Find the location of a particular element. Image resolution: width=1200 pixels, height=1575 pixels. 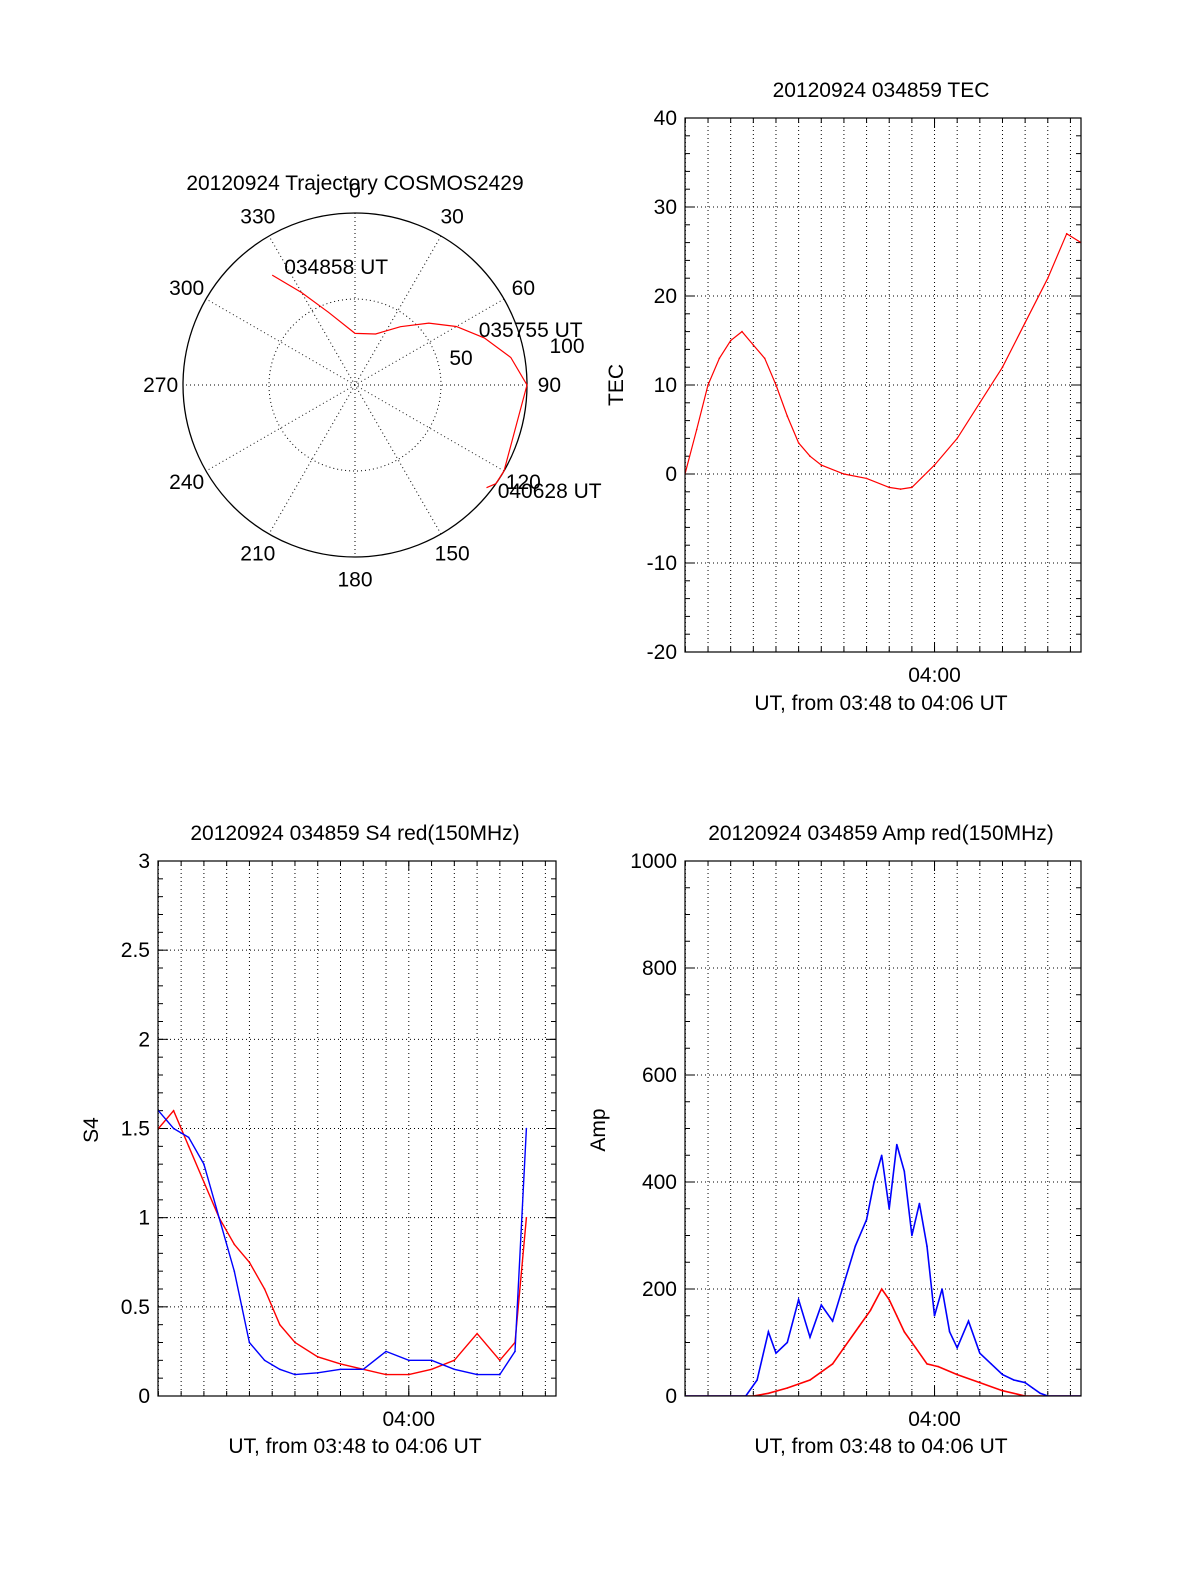

amp-chart-title: 20120924 034859 Amp red(150MHz) is located at coordinates (881, 833).